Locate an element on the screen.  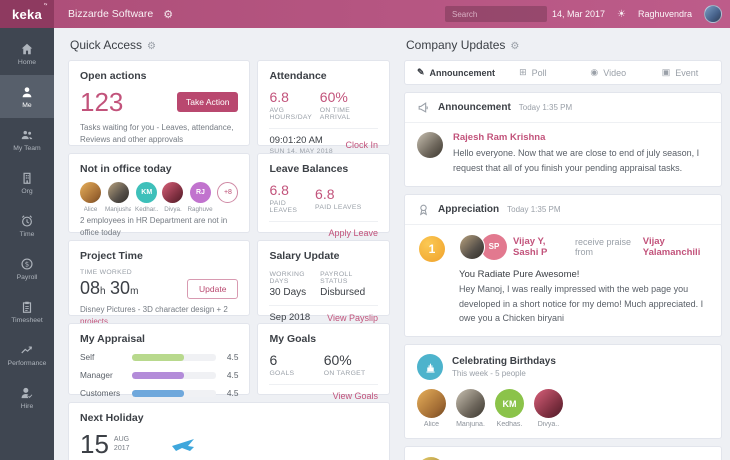
not-in-office-title: Not in office today is located at coordinates (126, 169).